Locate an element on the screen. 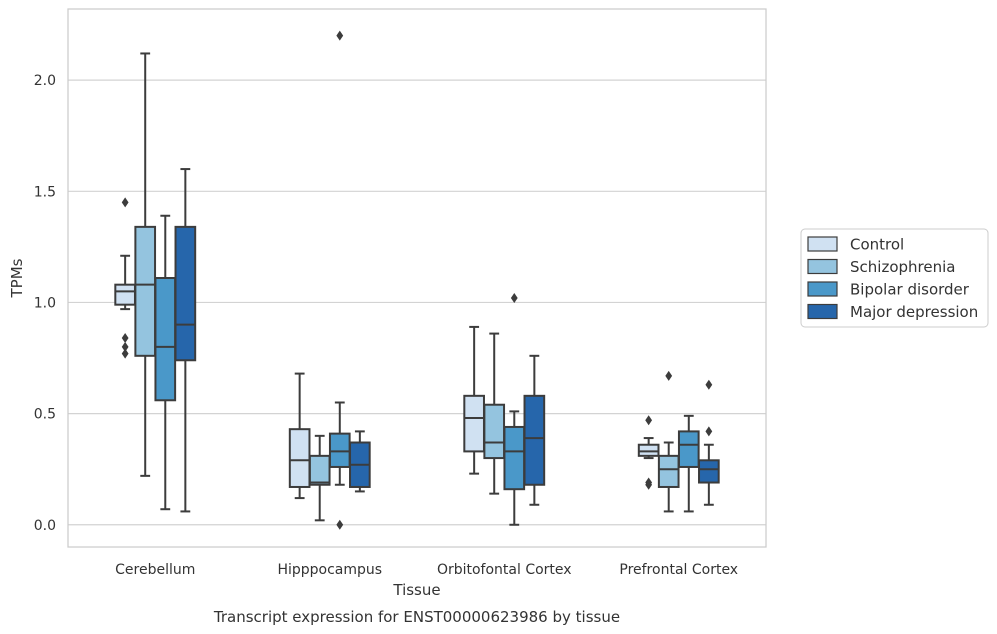  y-axis-ticks: 0.0 0.5 1.0 1.5 2.0 is located at coordinates (45, 303).